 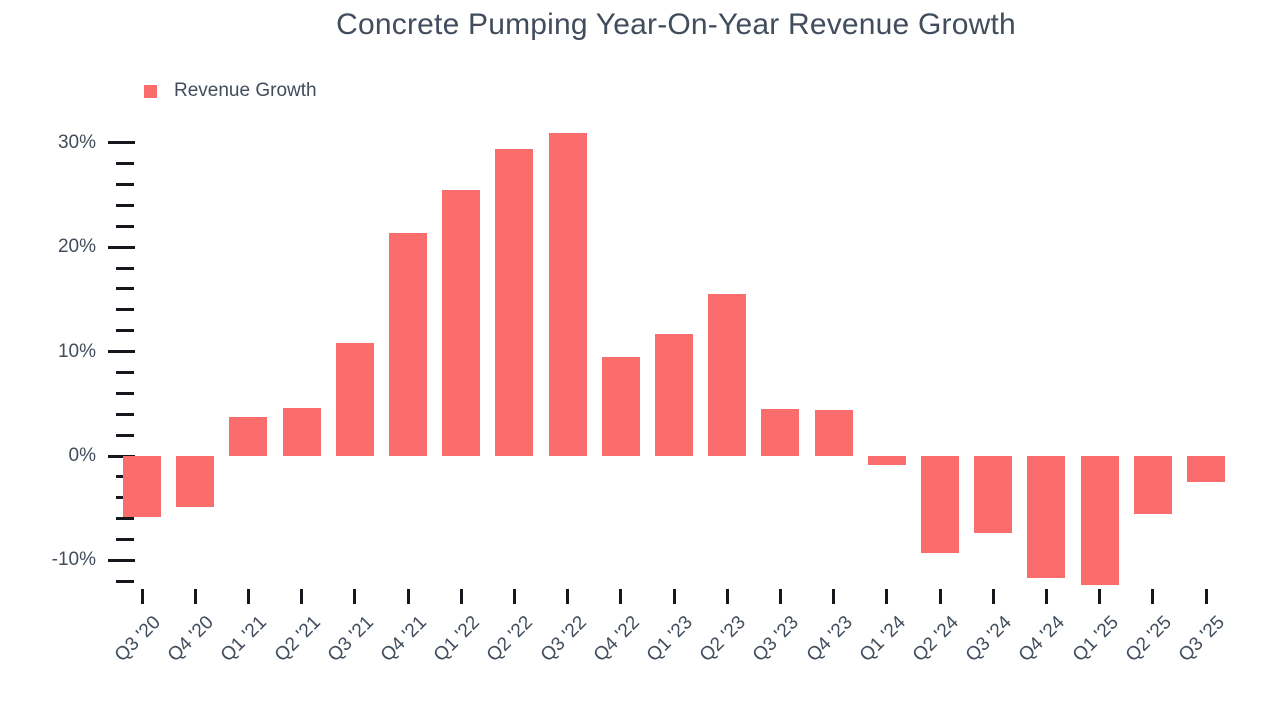 I want to click on y-axis-tick-label: 10%, so click(x=76, y=351).